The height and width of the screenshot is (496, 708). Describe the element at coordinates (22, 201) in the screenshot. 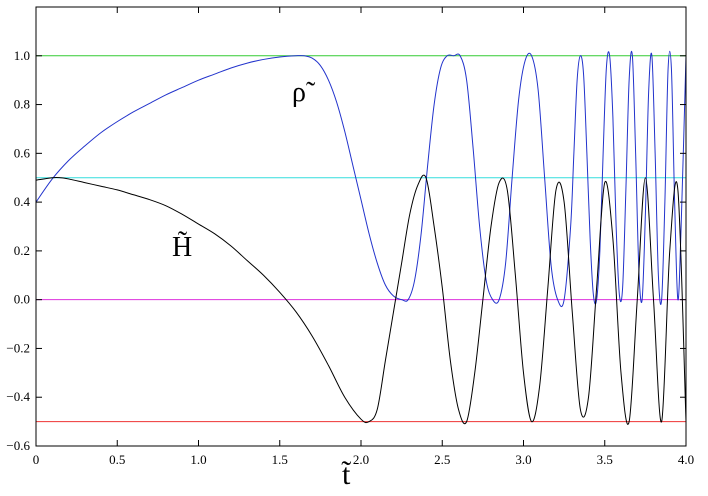

I see `y-tick-label: 0.4` at that location.